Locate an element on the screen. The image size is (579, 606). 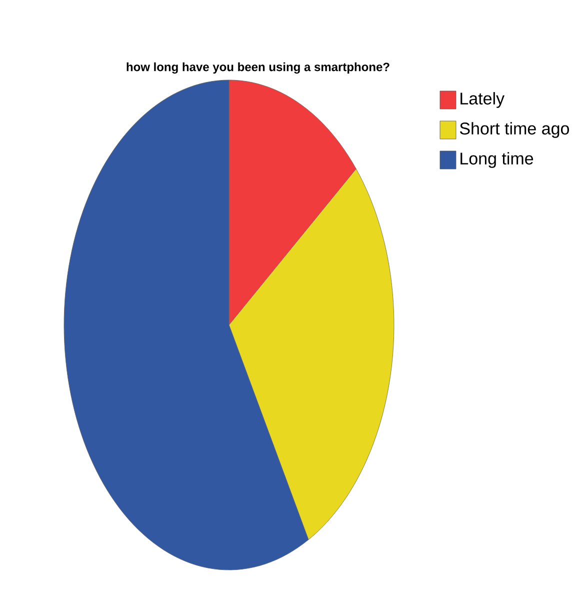
legend-label: Long time is located at coordinates (497, 160).